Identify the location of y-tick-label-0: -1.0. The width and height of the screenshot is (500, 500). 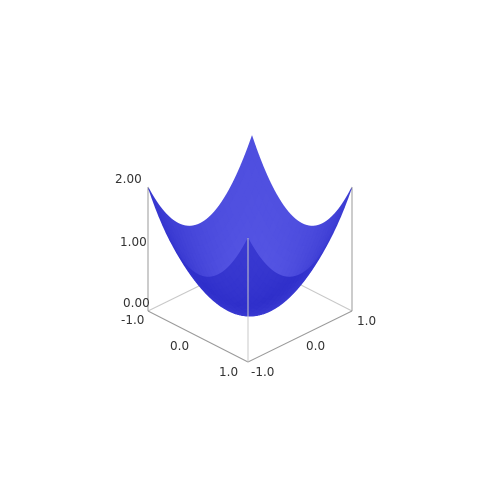
(262, 372).